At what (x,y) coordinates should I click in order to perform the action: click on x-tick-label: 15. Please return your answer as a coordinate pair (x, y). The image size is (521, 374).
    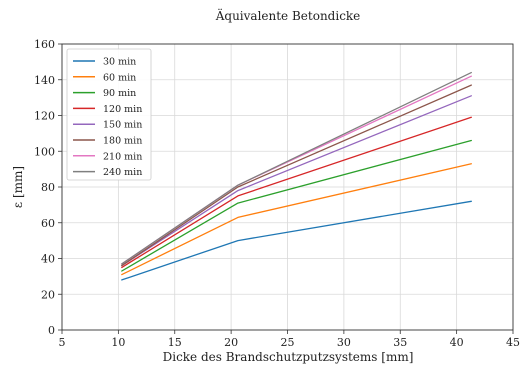
    Looking at the image, I should click on (175, 342).